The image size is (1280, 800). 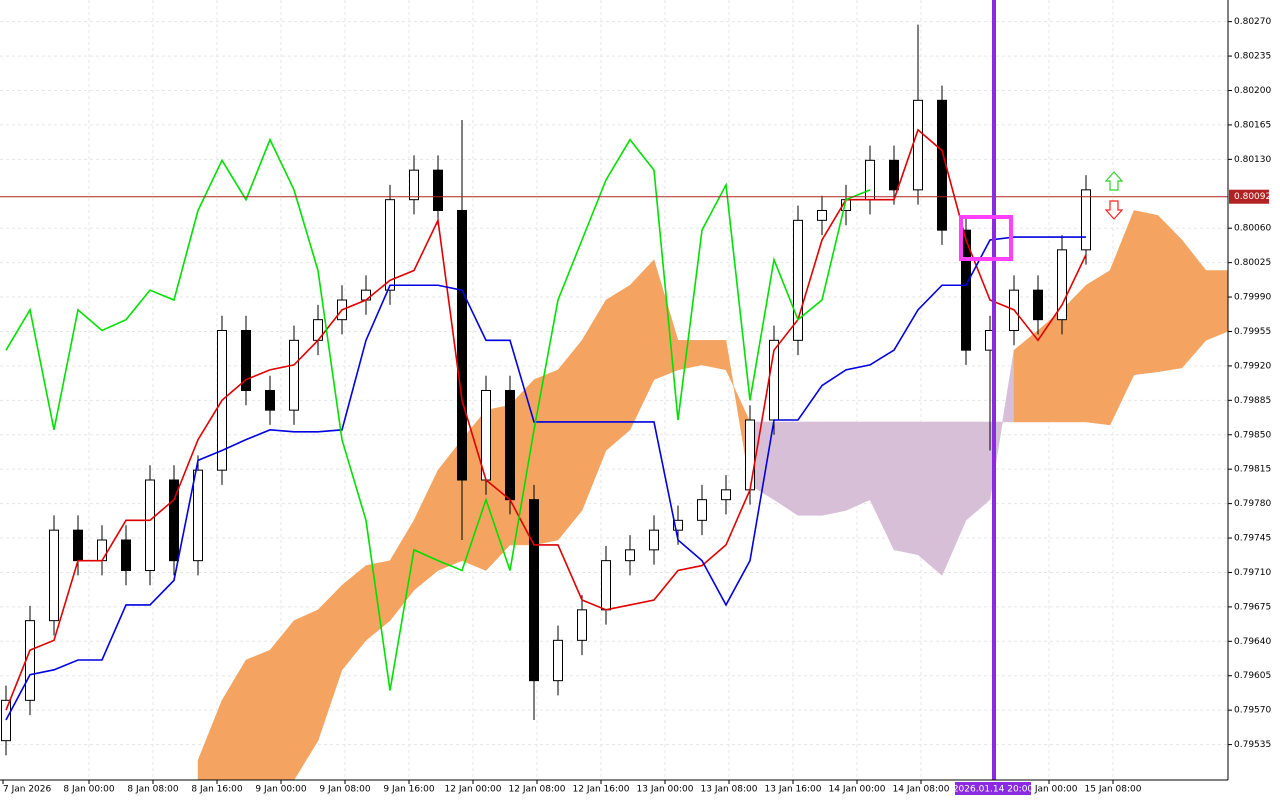 What do you see at coordinates (1252, 125) in the screenshot?
I see `y-tick-label: 0.80165` at bounding box center [1252, 125].